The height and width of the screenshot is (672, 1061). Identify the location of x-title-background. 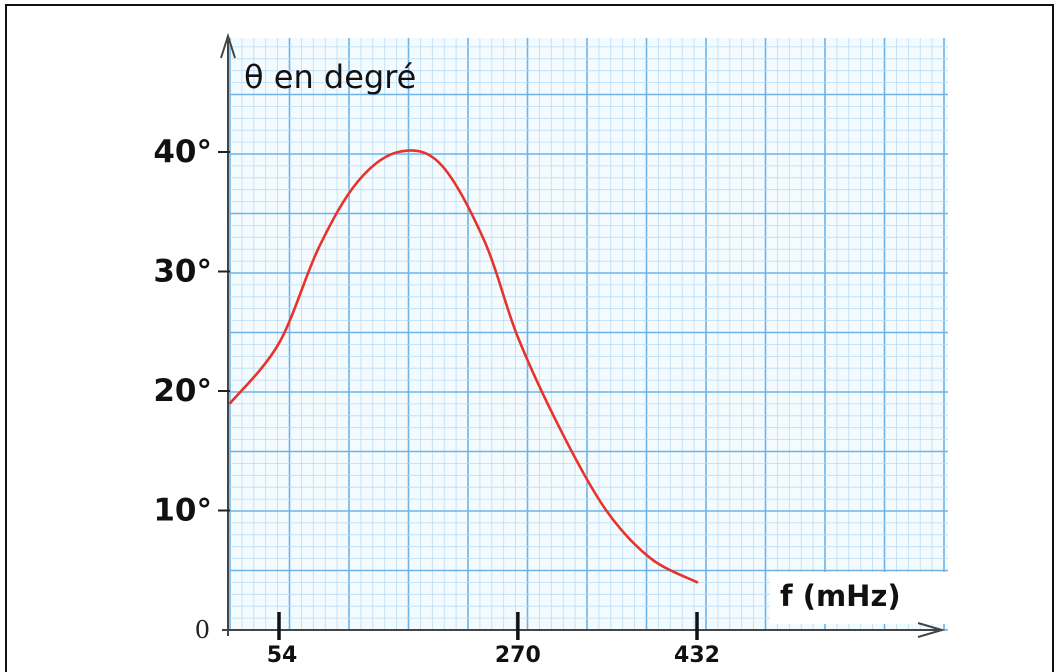
(860, 598).